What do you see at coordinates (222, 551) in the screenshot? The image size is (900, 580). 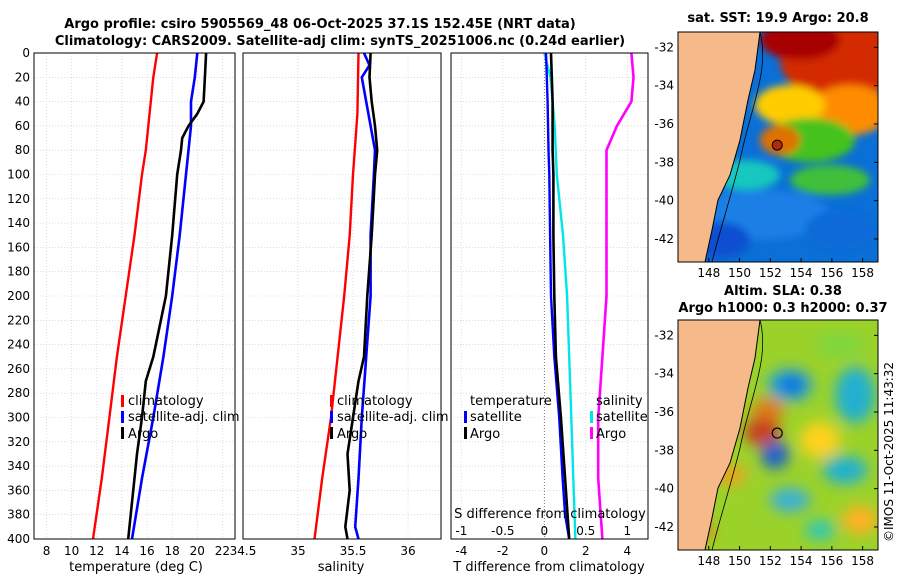 I see `x-tick-label: 22` at bounding box center [222, 551].